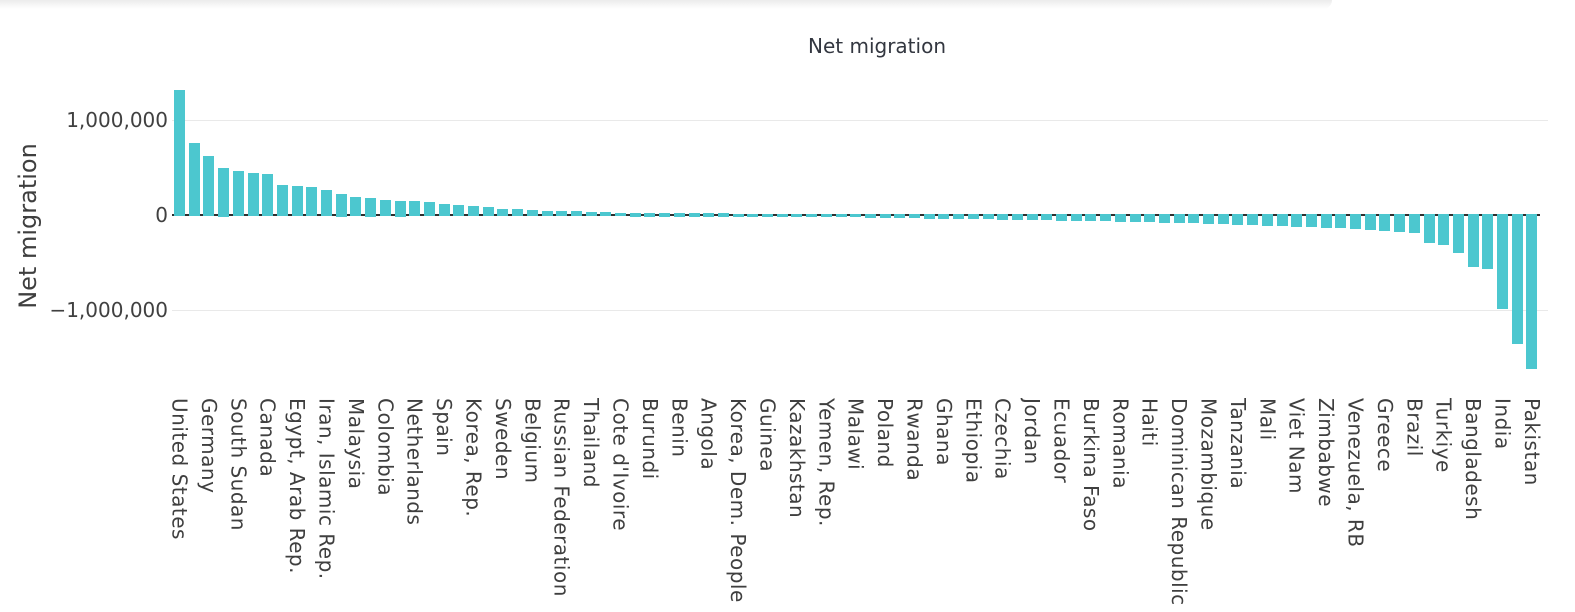 The image size is (1575, 612). I want to click on x-axis-label: Korea, Rep., so click(473, 458).